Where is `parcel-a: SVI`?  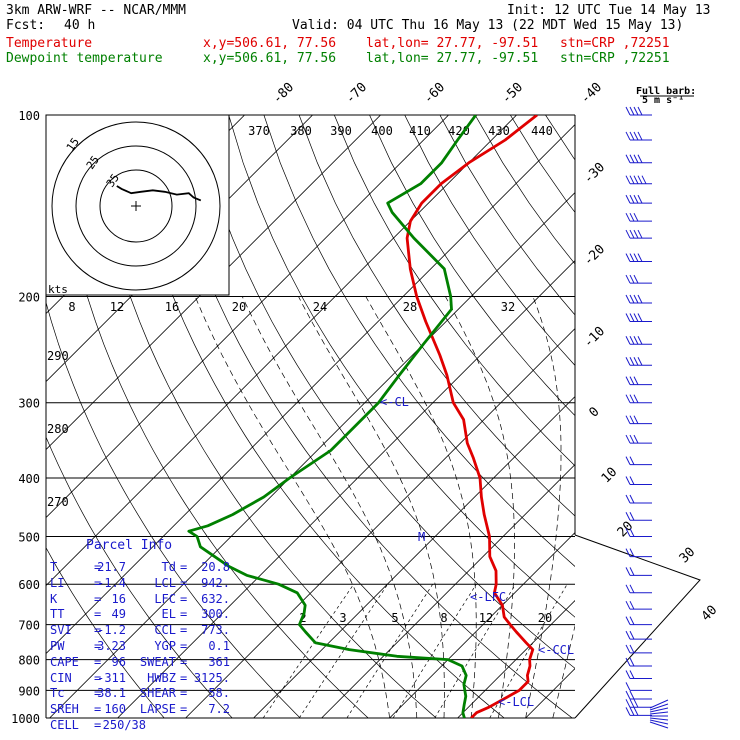 parcel-a: SVI is located at coordinates (61, 630).